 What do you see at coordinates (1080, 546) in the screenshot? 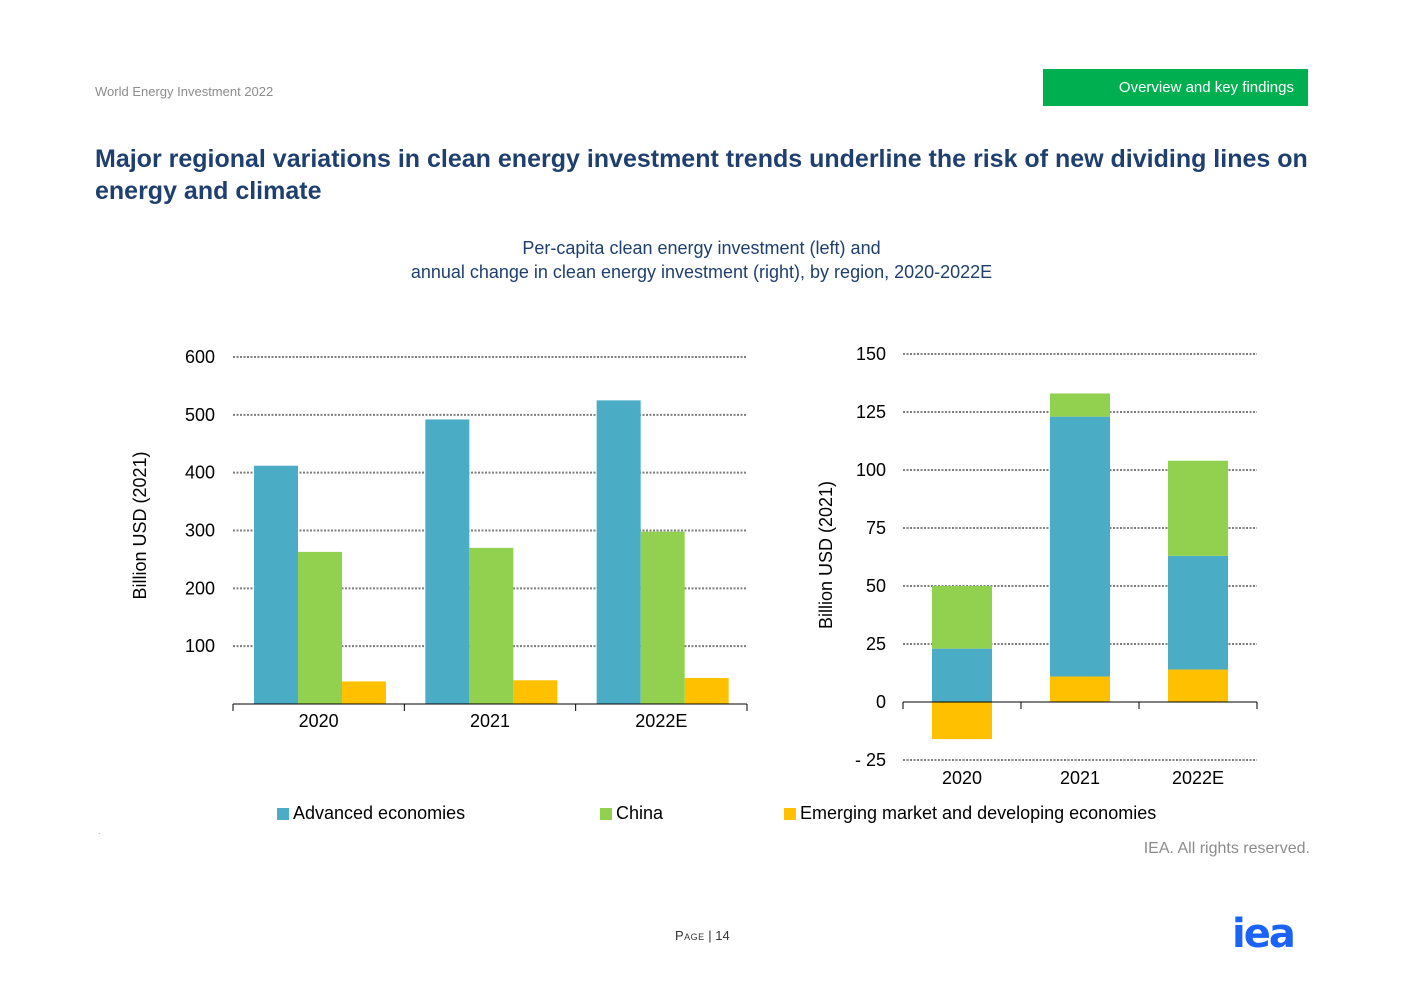
I see `chart2-bar-advanced-2021` at bounding box center [1080, 546].